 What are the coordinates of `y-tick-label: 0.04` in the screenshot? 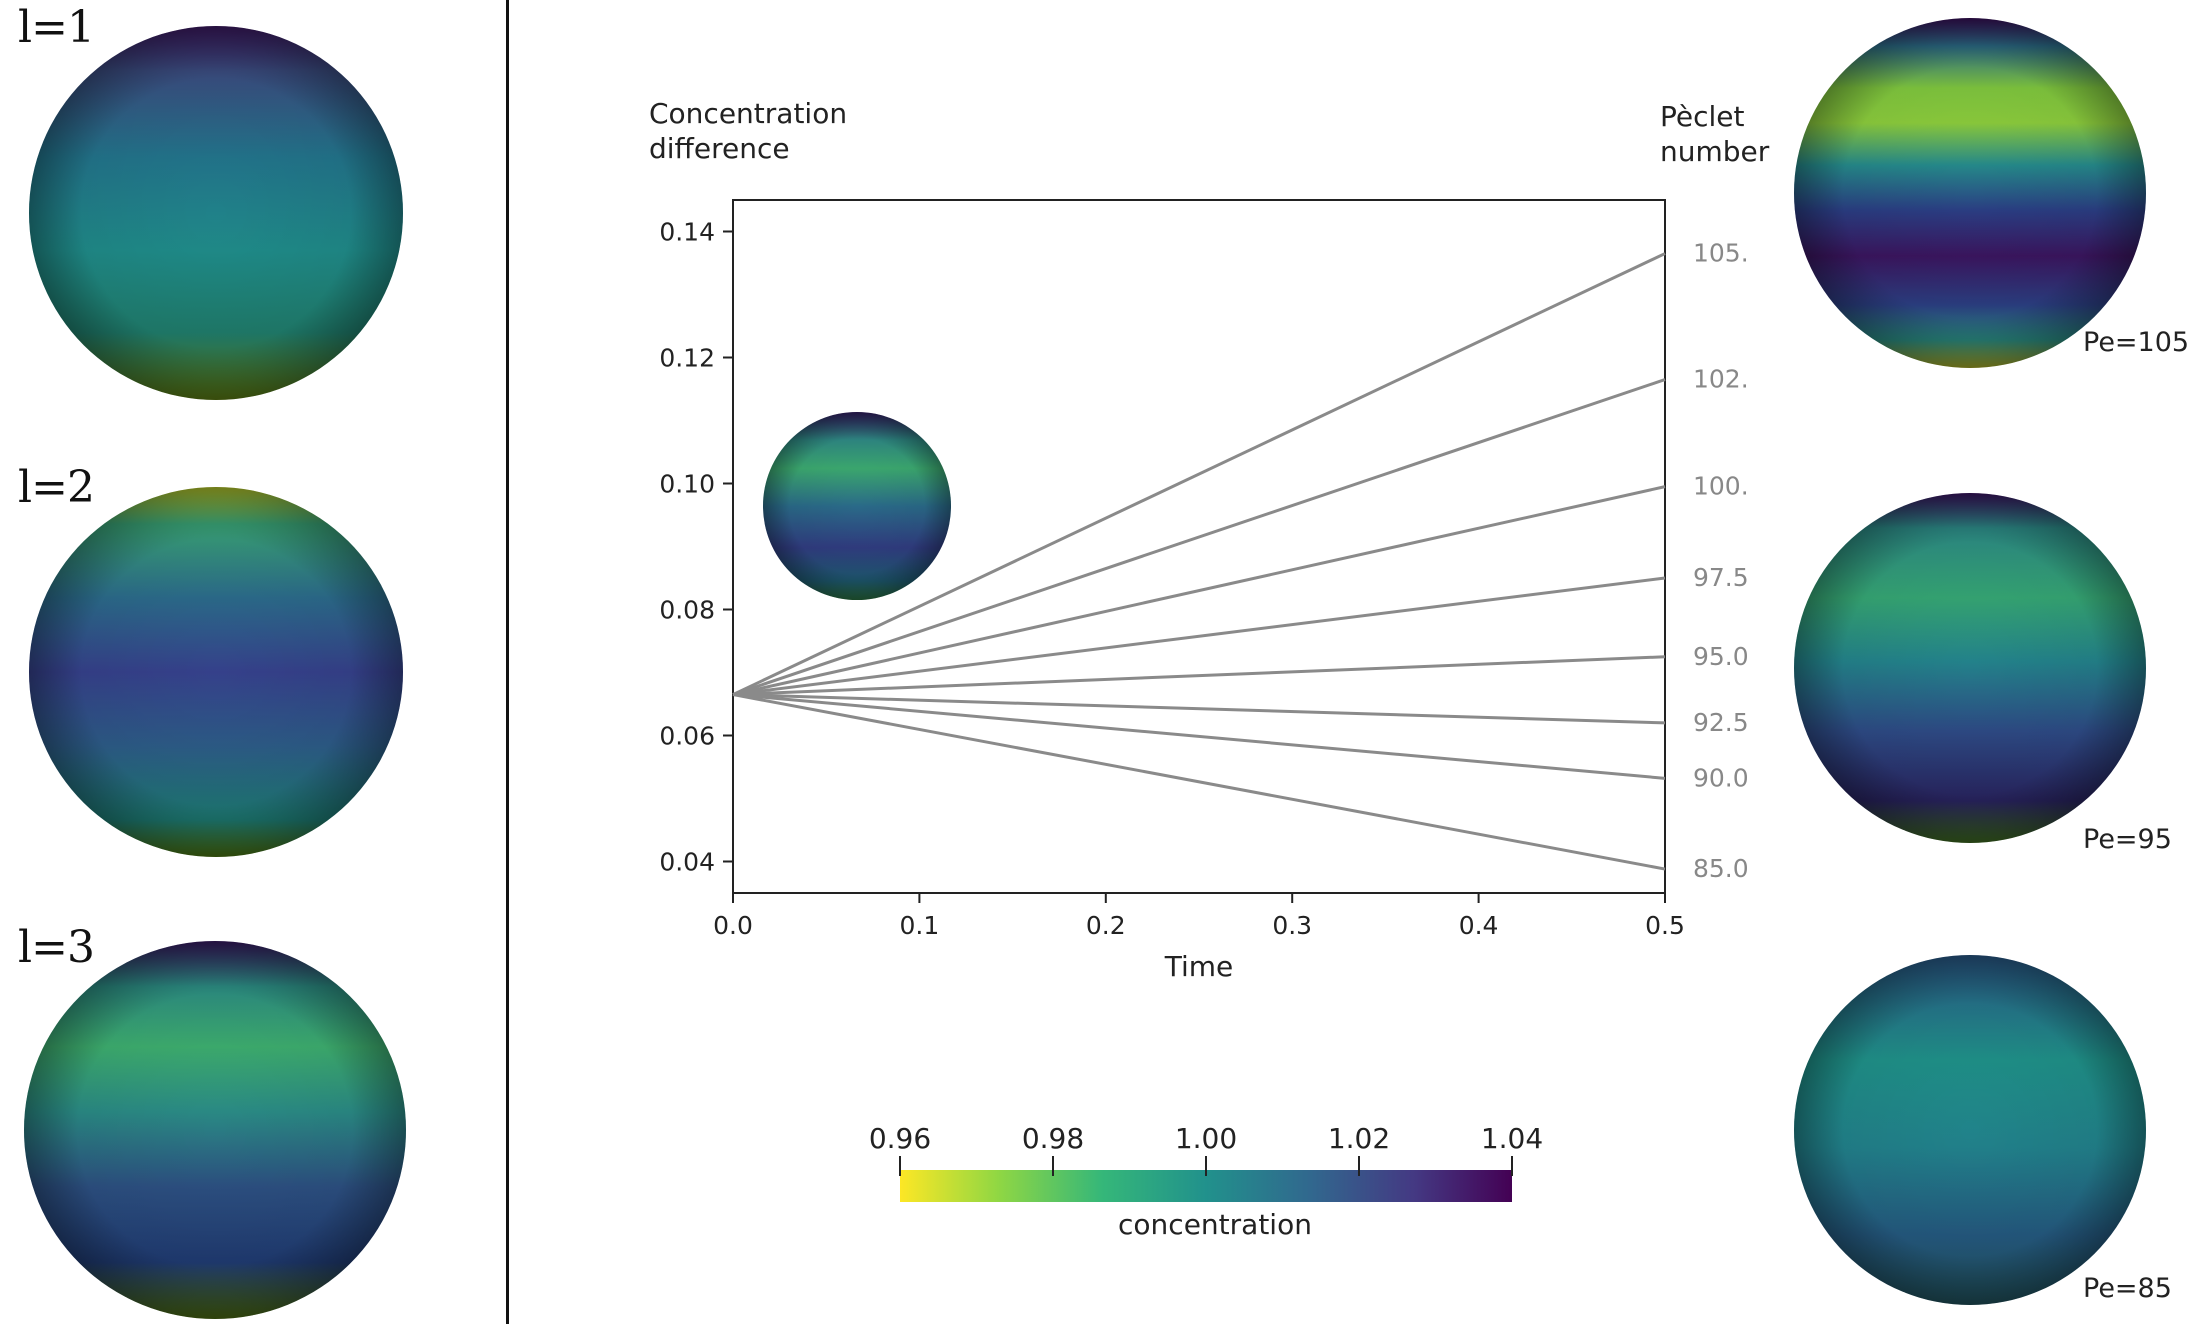 It's located at (687, 862).